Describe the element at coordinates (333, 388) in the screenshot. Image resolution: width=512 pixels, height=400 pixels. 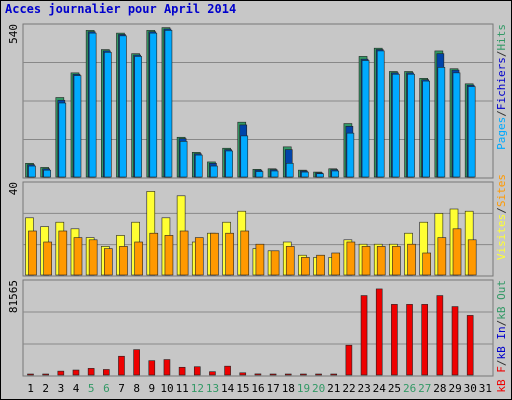
I see `x-tick-label: 21` at that location.